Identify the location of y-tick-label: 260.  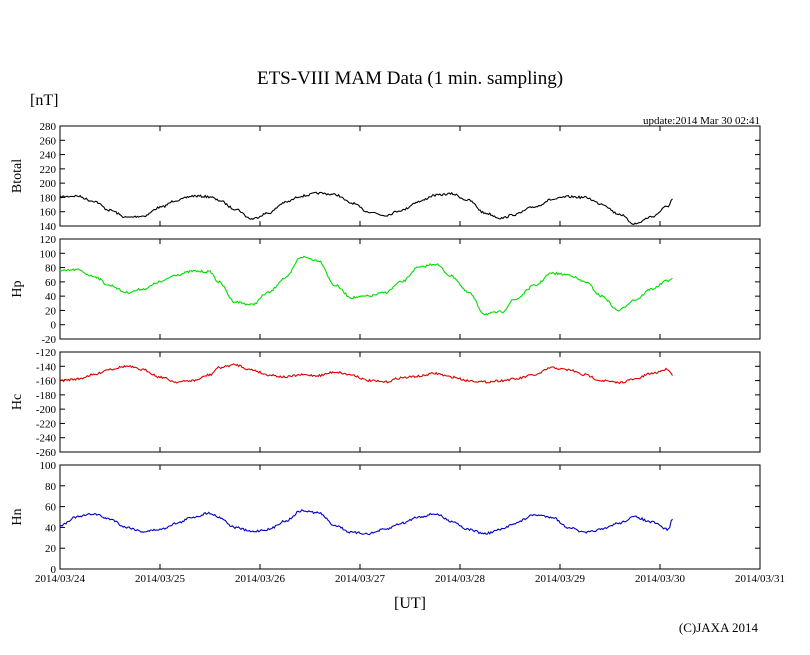
(48, 141).